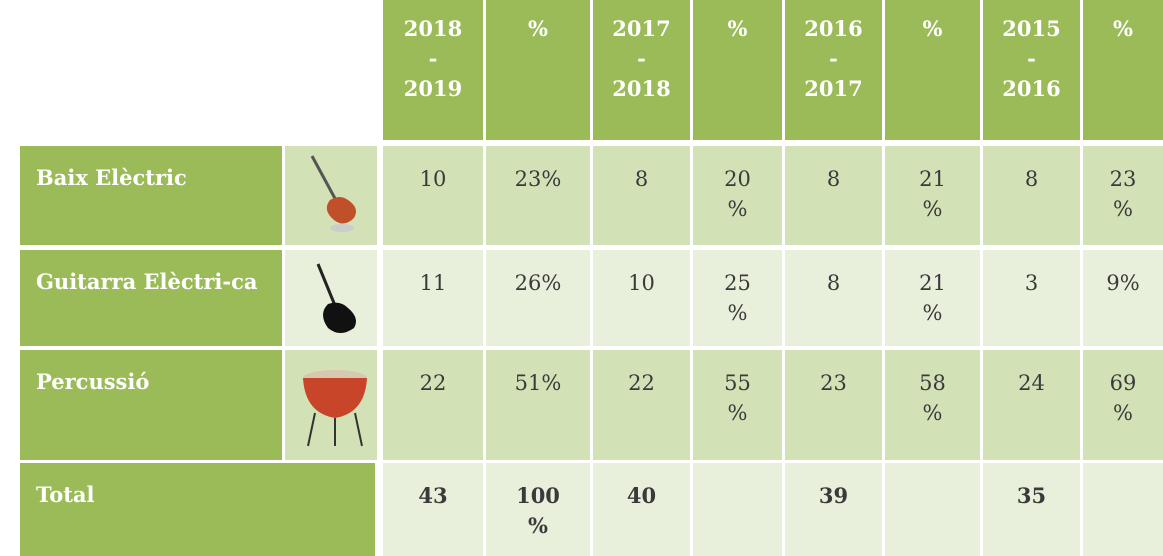 This screenshot has height=556, width=1163. I want to click on data-cell: 55 %, so click(737, 405).